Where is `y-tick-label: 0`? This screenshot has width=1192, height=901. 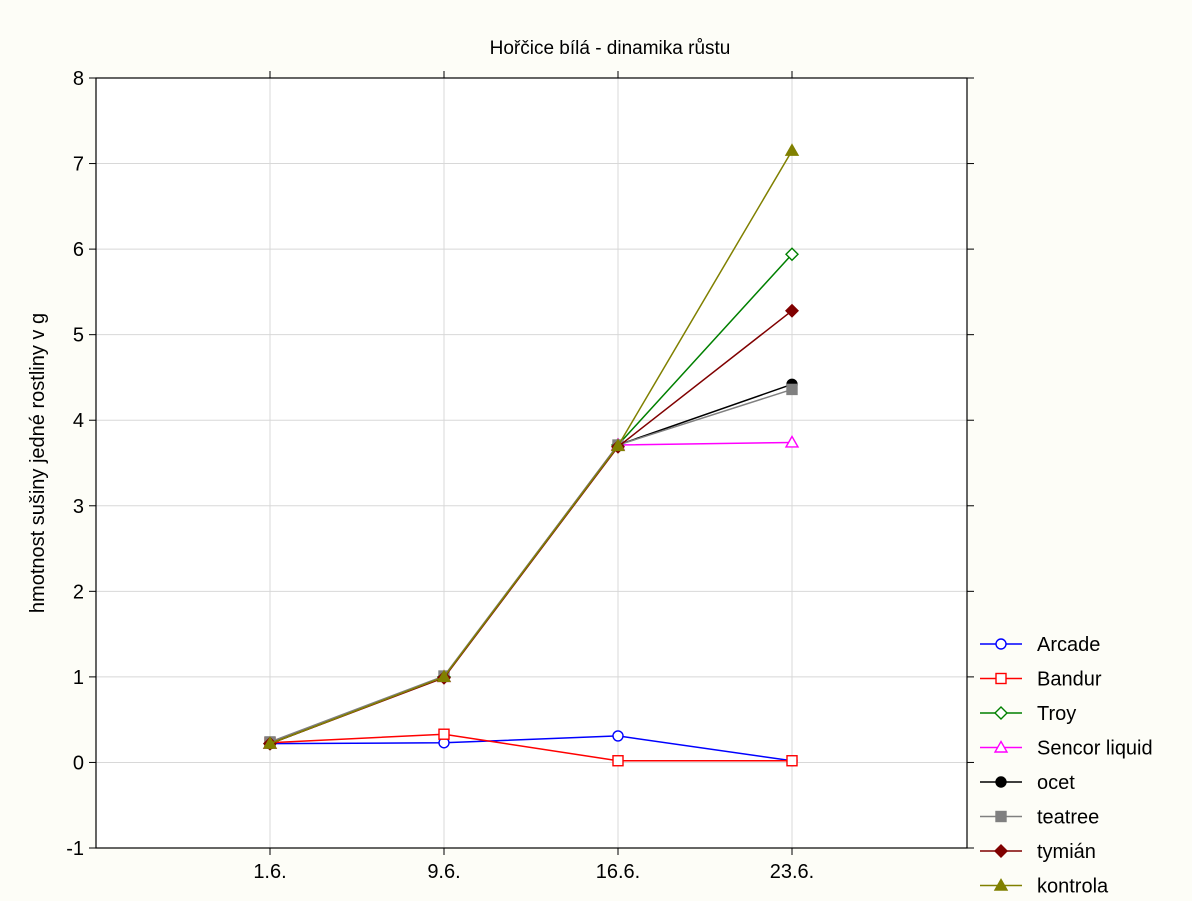
y-tick-label: 0 is located at coordinates (78, 763).